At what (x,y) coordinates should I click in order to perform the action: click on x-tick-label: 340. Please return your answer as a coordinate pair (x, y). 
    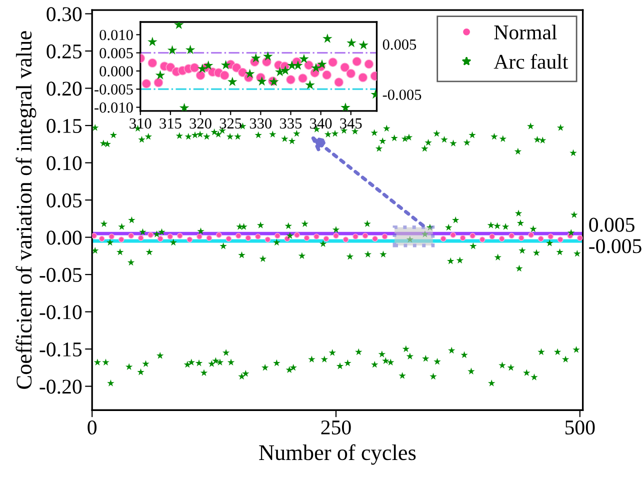
    Looking at the image, I should click on (321, 123).